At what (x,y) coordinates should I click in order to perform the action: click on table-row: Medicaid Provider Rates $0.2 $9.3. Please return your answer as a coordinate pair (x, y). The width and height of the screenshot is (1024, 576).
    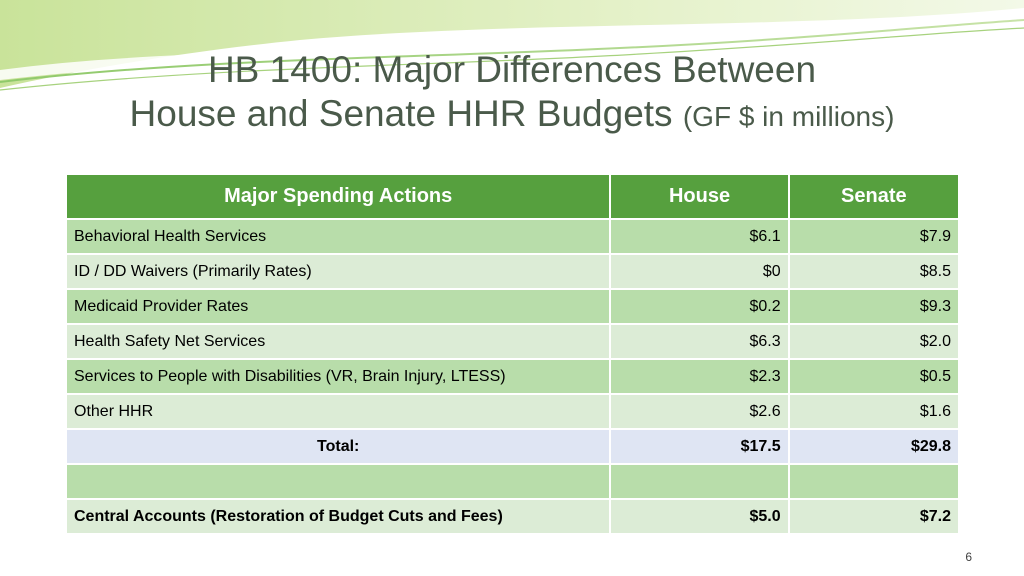
    Looking at the image, I should click on (512, 306).